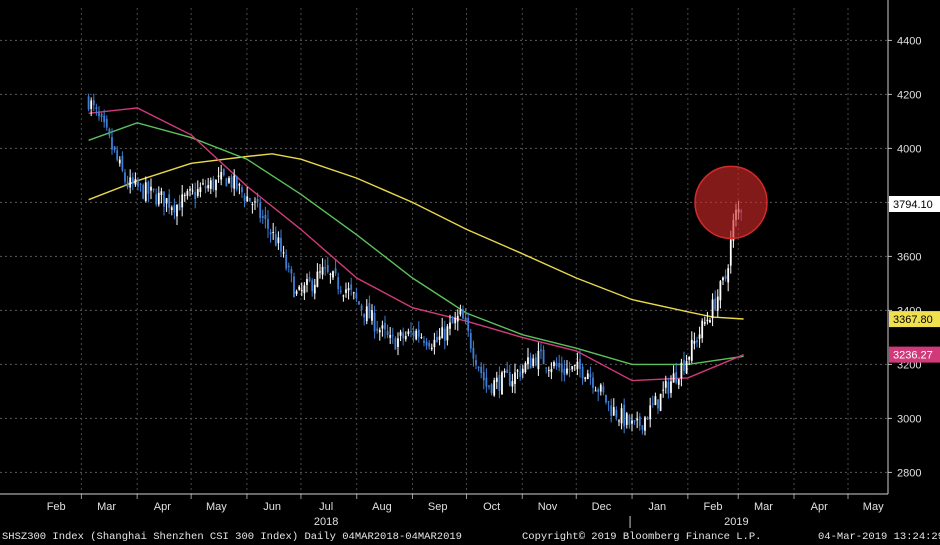 The width and height of the screenshot is (940, 545). Describe the element at coordinates (382, 507) in the screenshot. I see `x-month-label: Aug` at that location.